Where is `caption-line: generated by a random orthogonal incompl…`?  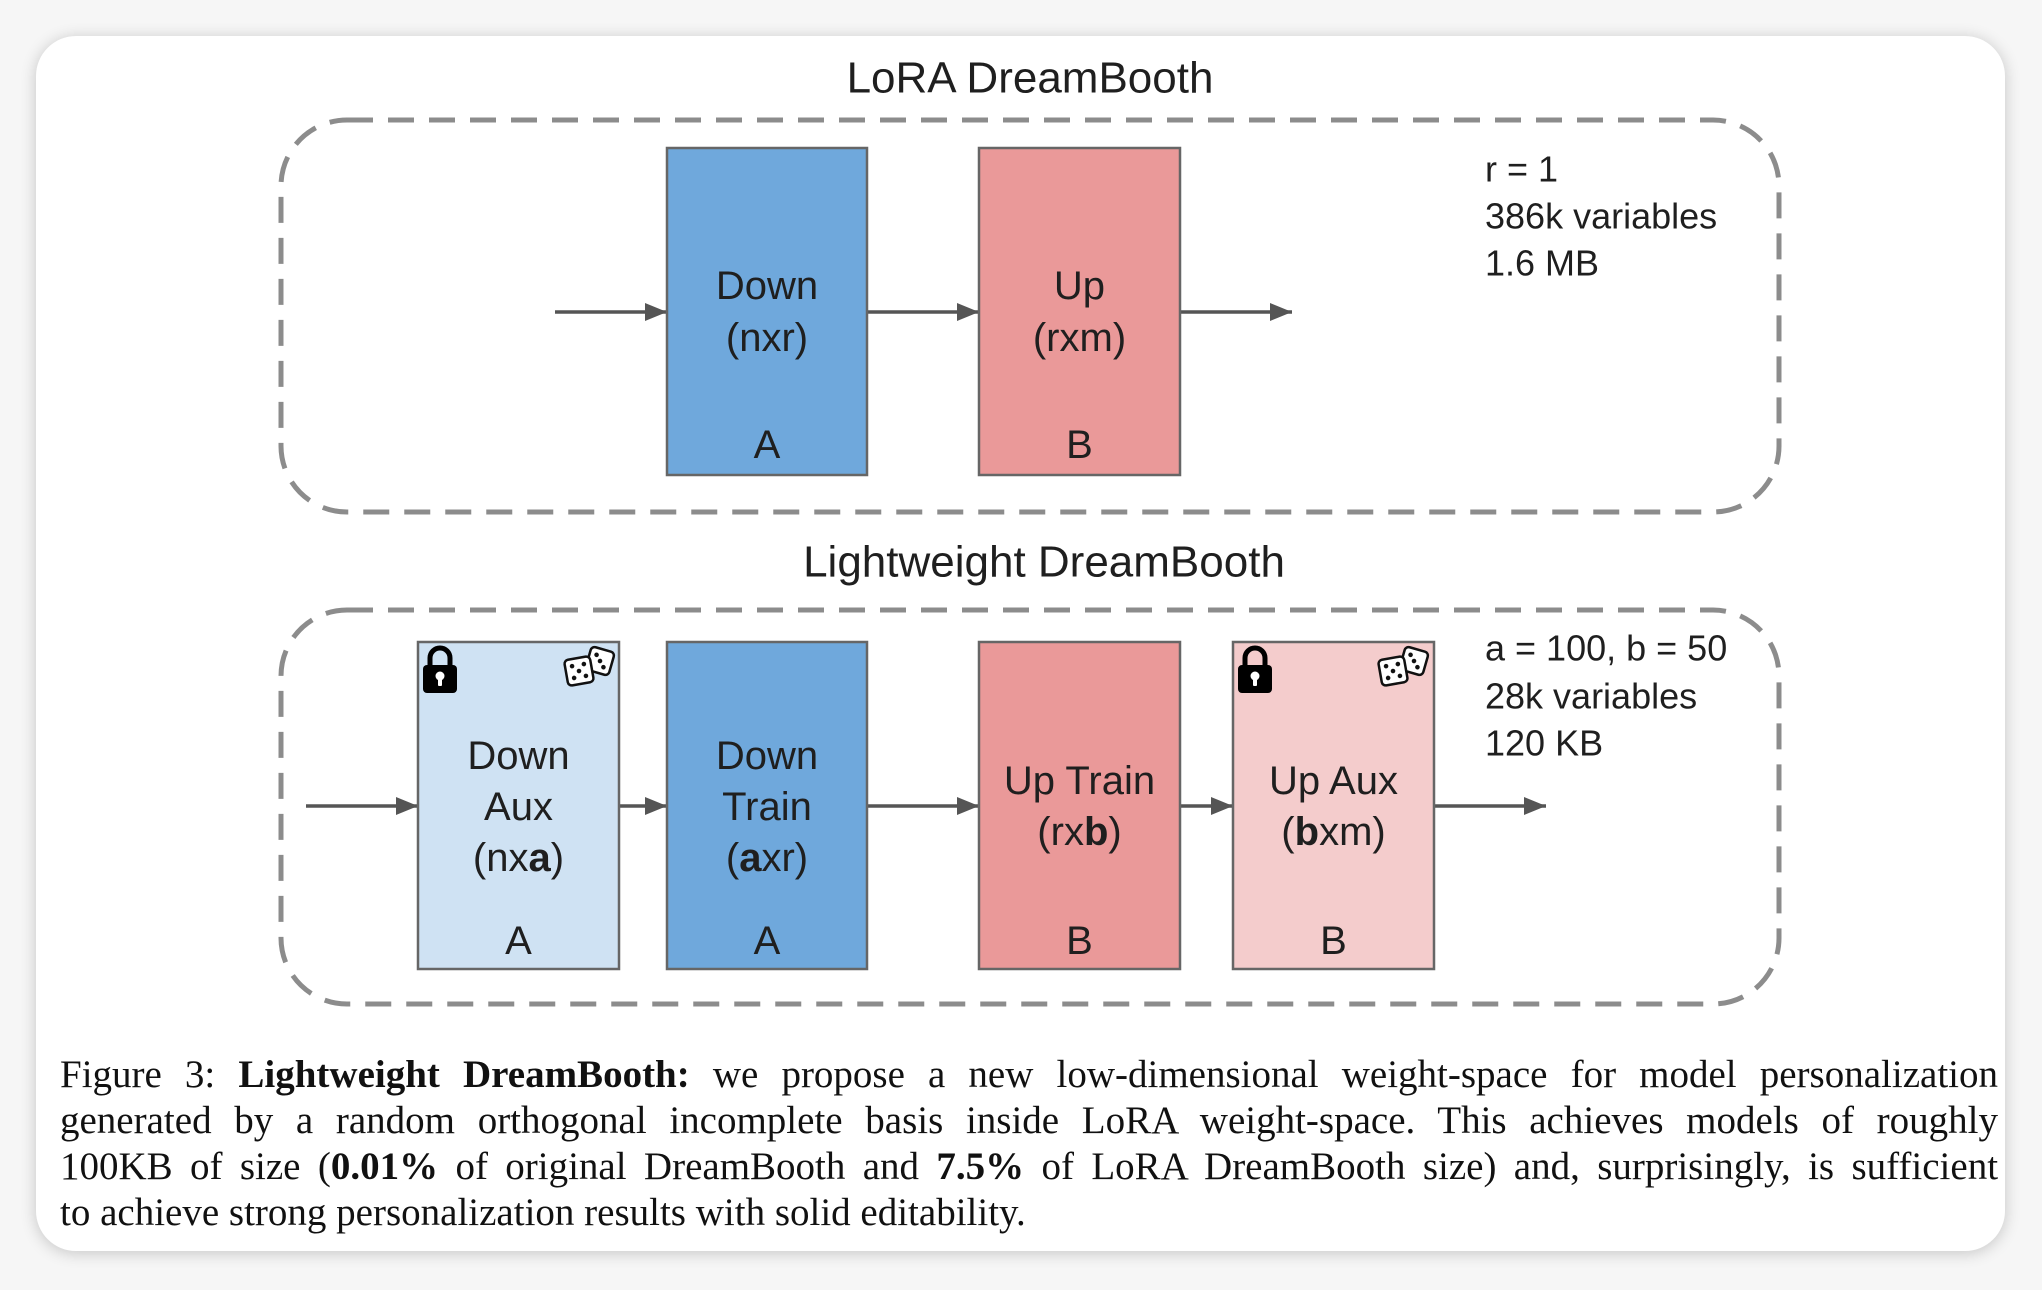
caption-line: generated by a random orthogonal incompl… is located at coordinates (1029, 1121).